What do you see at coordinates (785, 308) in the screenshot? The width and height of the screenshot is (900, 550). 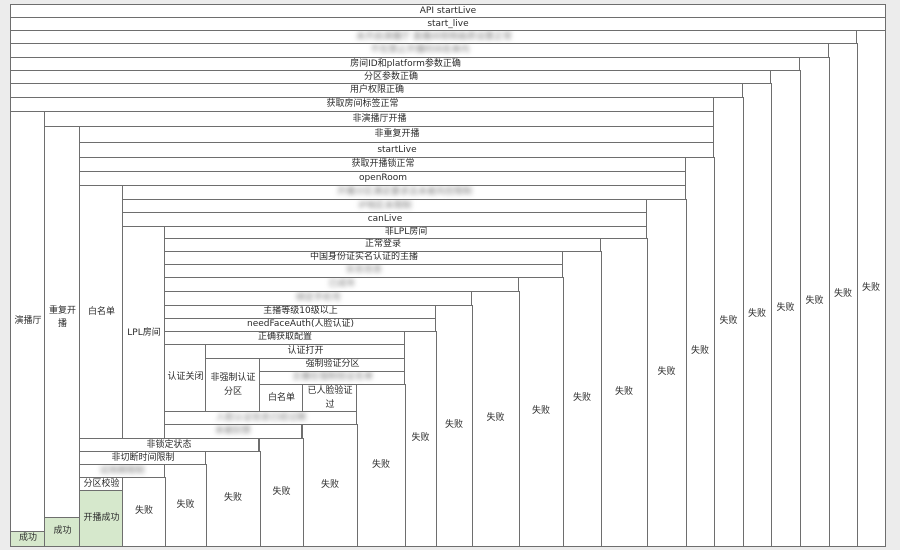 I see `fail-outcome-4: 失败` at bounding box center [785, 308].